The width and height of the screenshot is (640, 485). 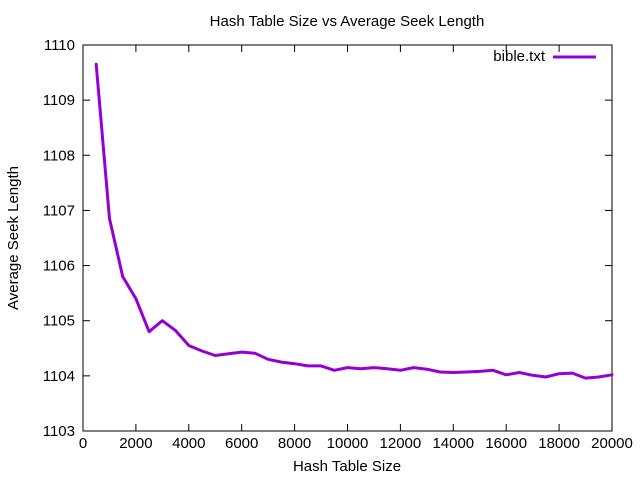 What do you see at coordinates (241, 443) in the screenshot?
I see `x-tick-label: 6000` at bounding box center [241, 443].